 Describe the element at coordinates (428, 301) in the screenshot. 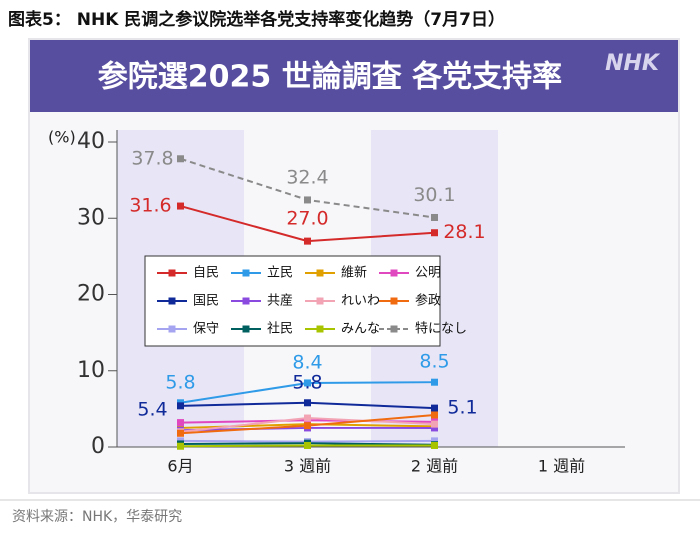

I see `legend-label: 参政` at that location.